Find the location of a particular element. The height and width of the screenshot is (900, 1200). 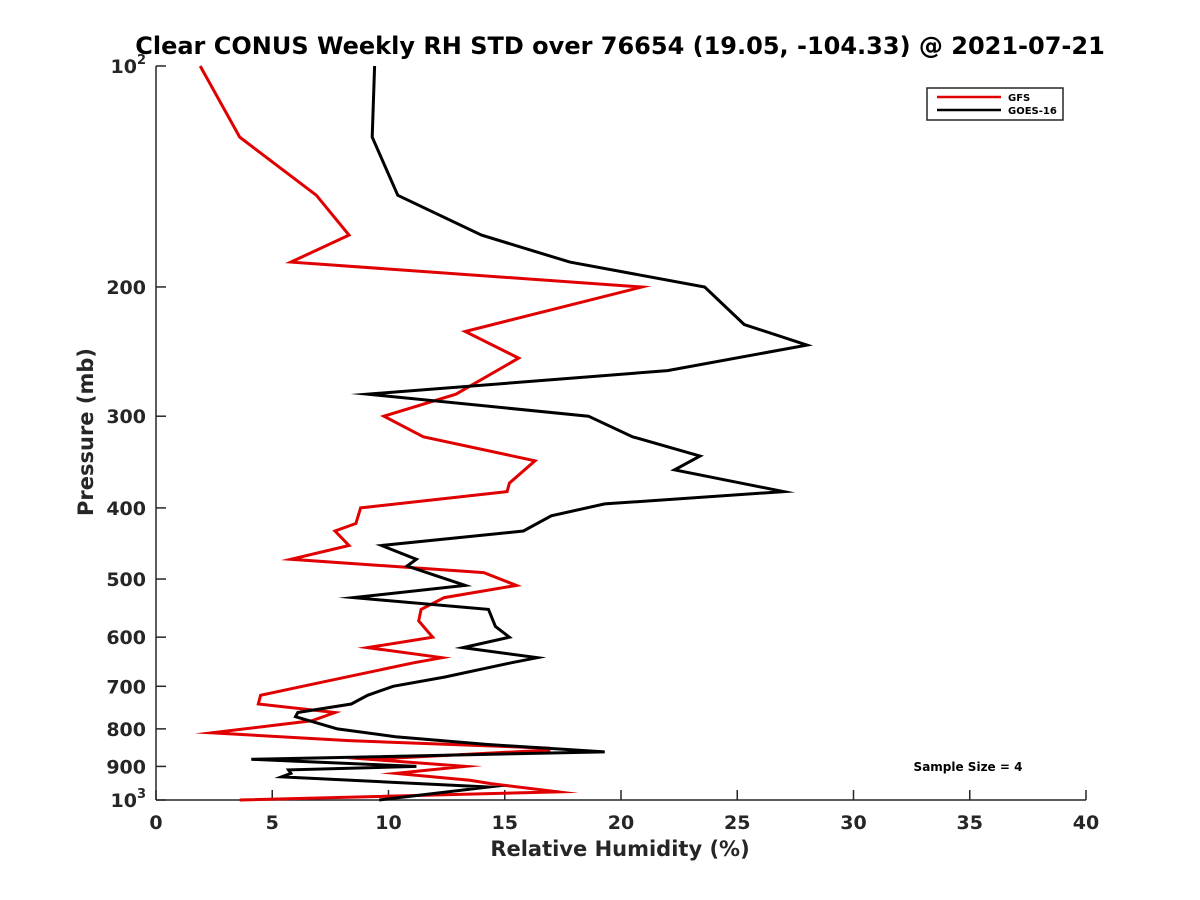

x-tick-label: 15 is located at coordinates (505, 823).